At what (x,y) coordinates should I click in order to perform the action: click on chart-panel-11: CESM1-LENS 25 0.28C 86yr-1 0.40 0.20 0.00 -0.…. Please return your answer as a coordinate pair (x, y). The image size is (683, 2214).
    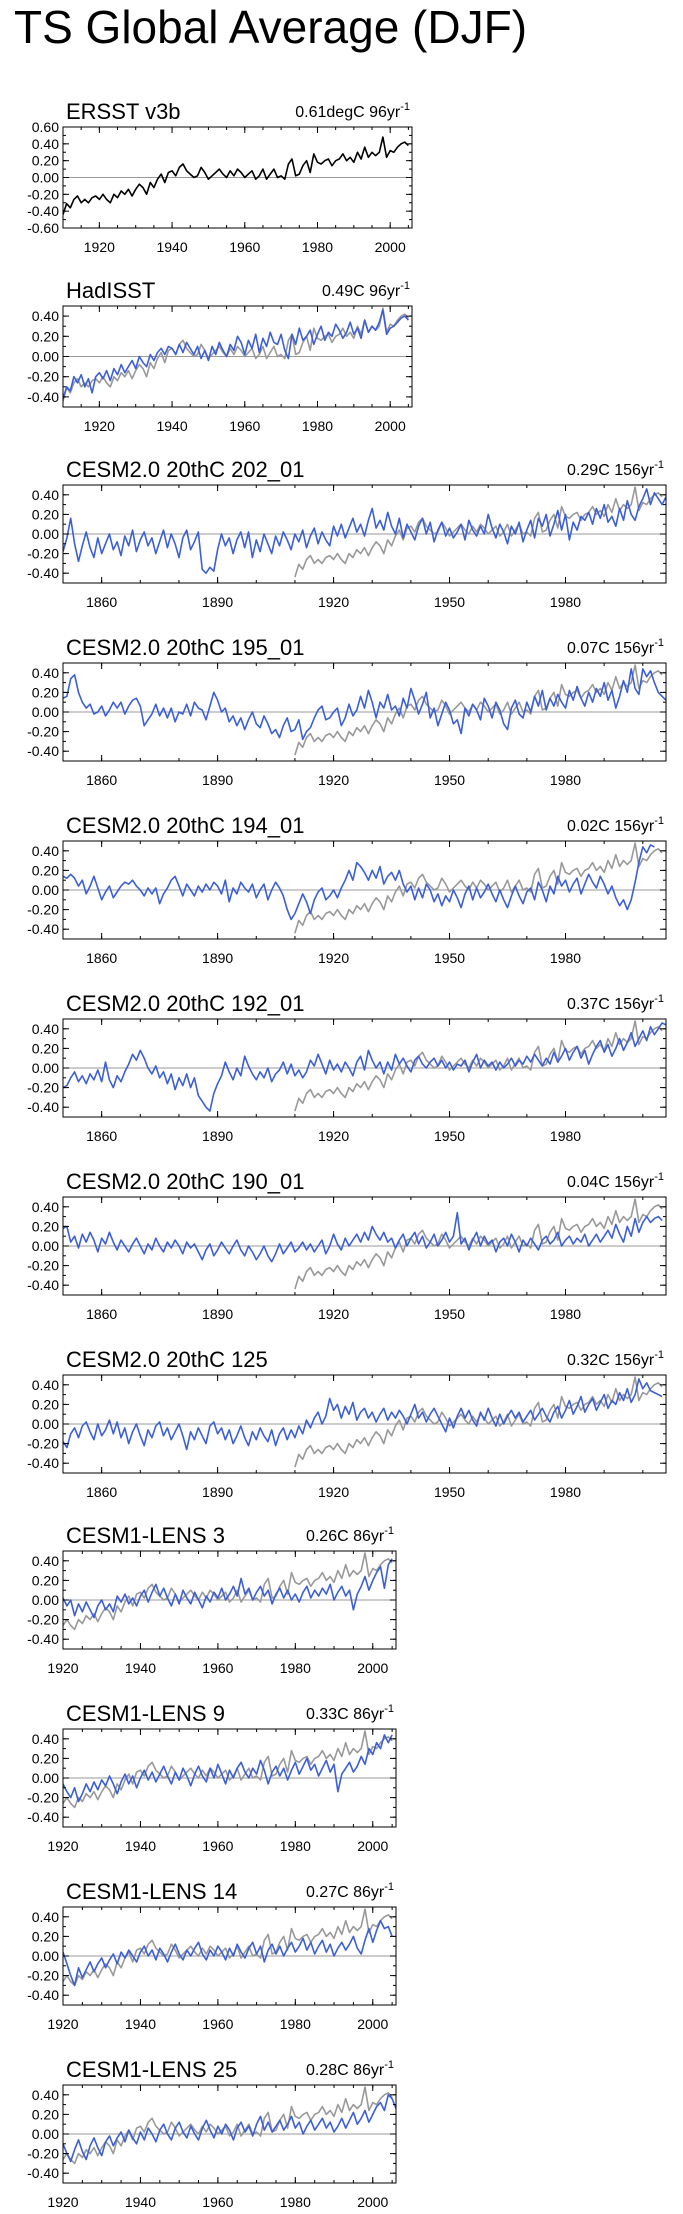
    Looking at the image, I should click on (212, 2133).